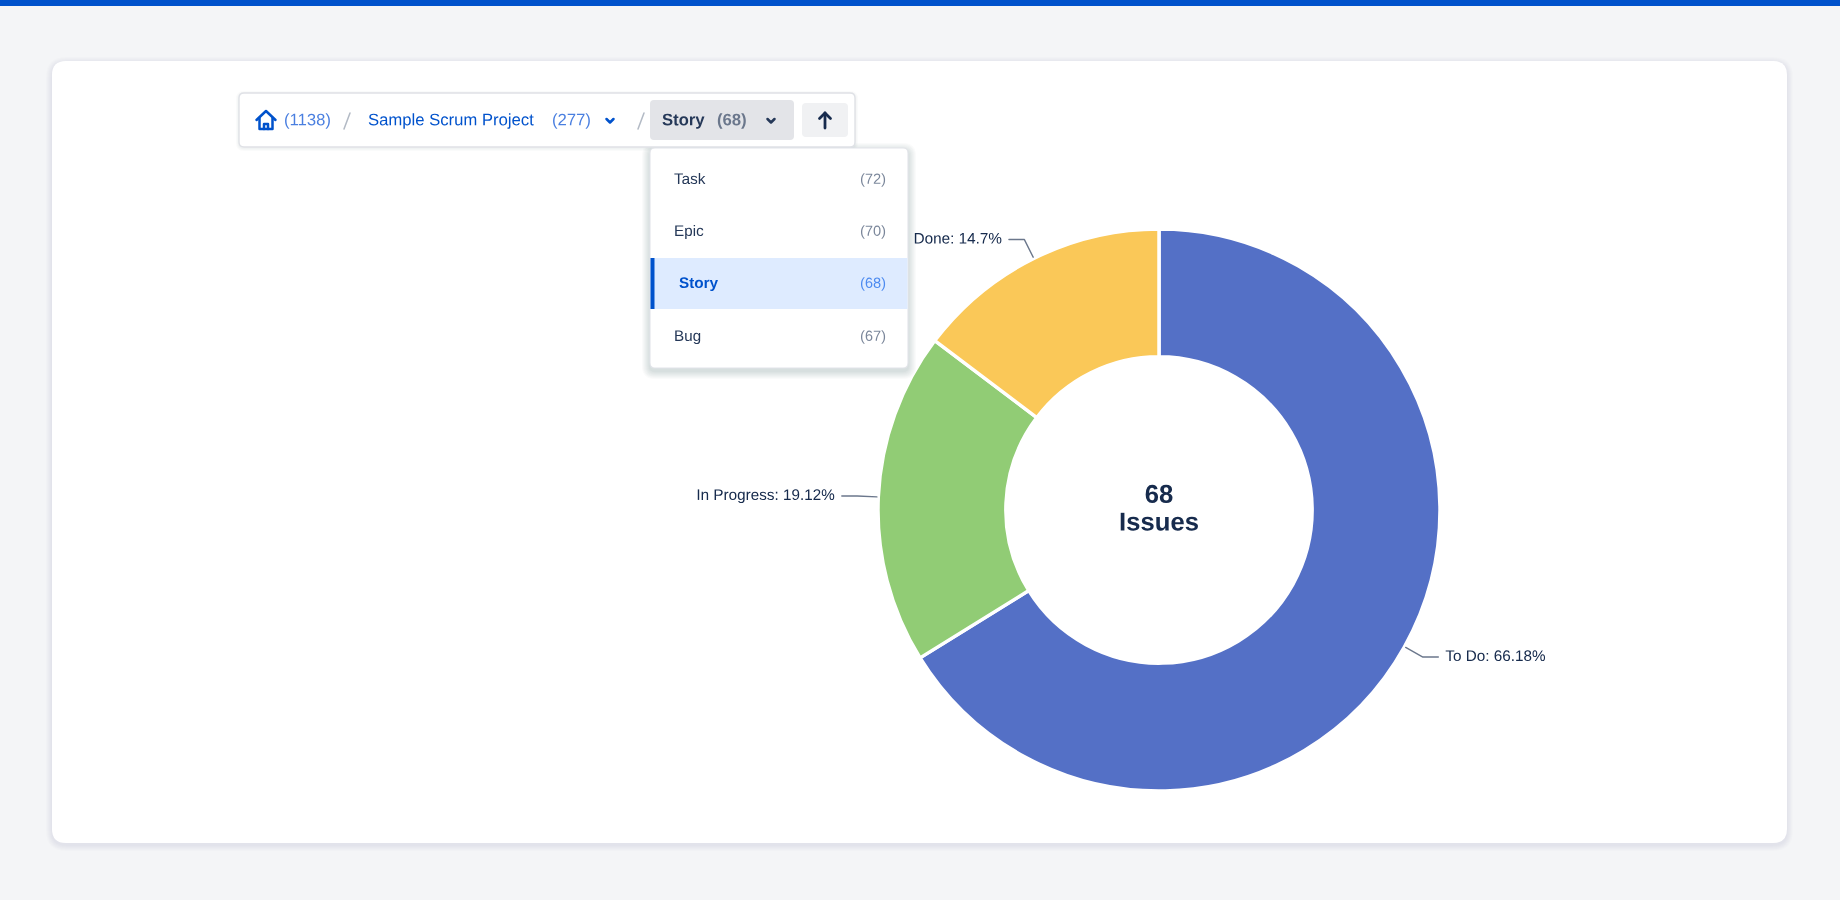  What do you see at coordinates (690, 178) in the screenshot?
I see `text: Task` at bounding box center [690, 178].